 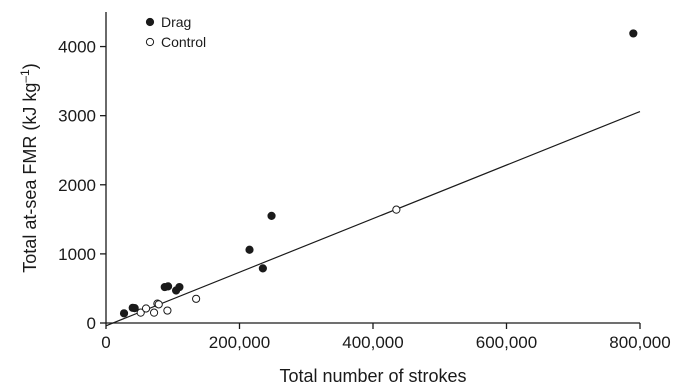 What do you see at coordinates (77, 116) in the screenshot?
I see `y-tick-label: 3000` at bounding box center [77, 116].